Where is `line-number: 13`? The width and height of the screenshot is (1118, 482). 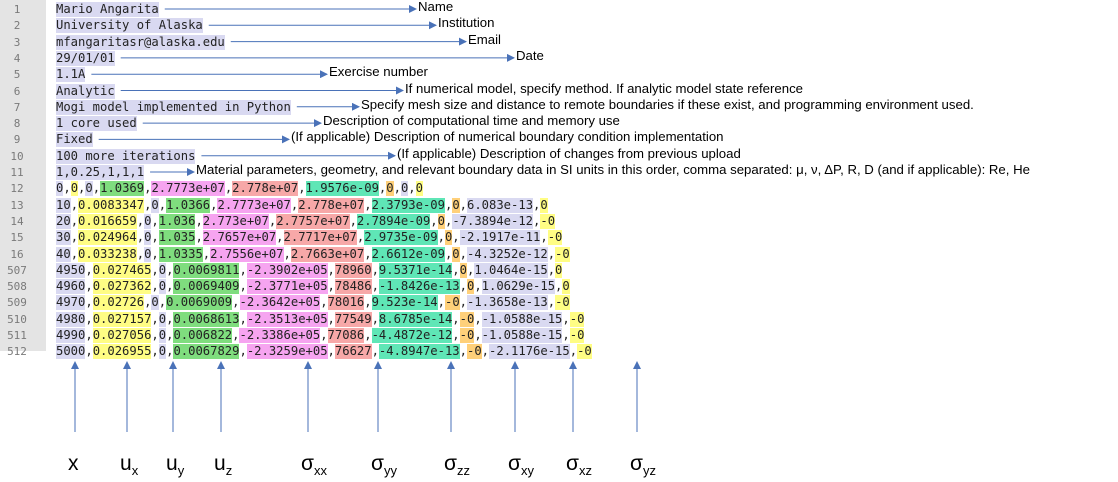 line-number: 13 is located at coordinates (17, 205).